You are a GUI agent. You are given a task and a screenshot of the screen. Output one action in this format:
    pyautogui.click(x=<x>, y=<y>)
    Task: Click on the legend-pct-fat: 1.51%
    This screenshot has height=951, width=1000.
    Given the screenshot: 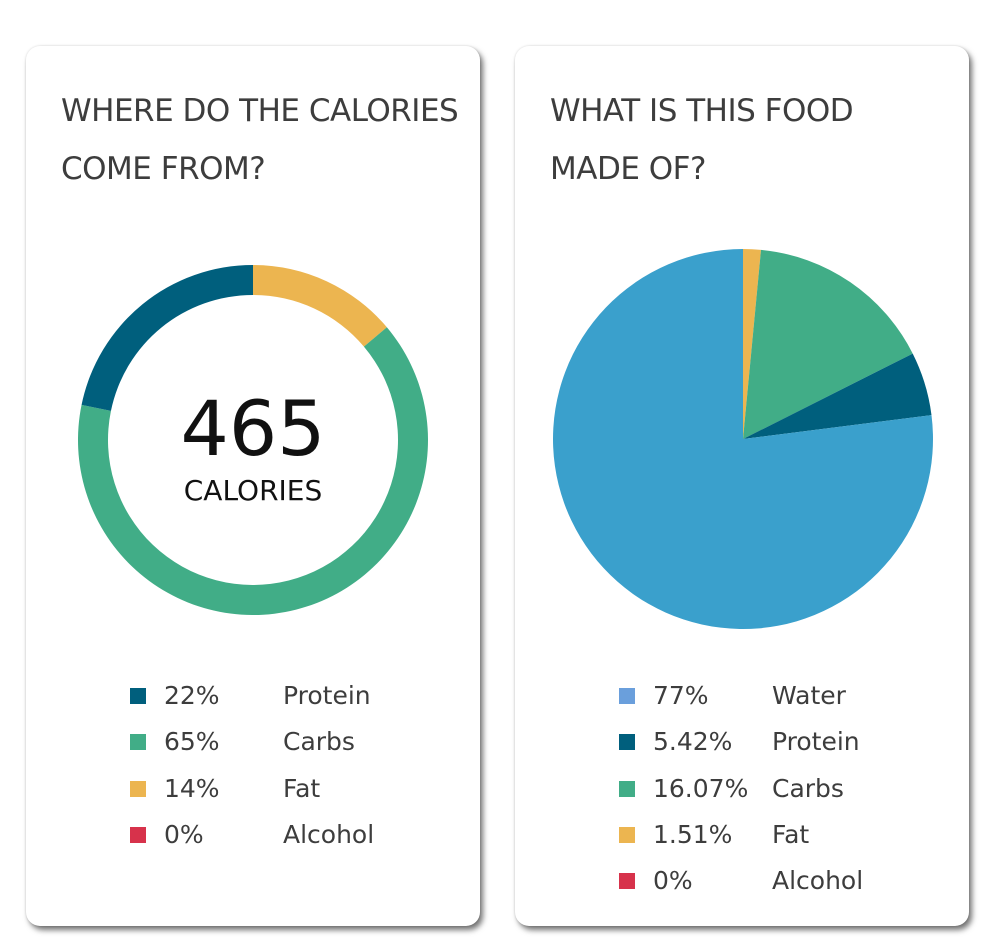 What is the action you would take?
    pyautogui.click(x=693, y=834)
    